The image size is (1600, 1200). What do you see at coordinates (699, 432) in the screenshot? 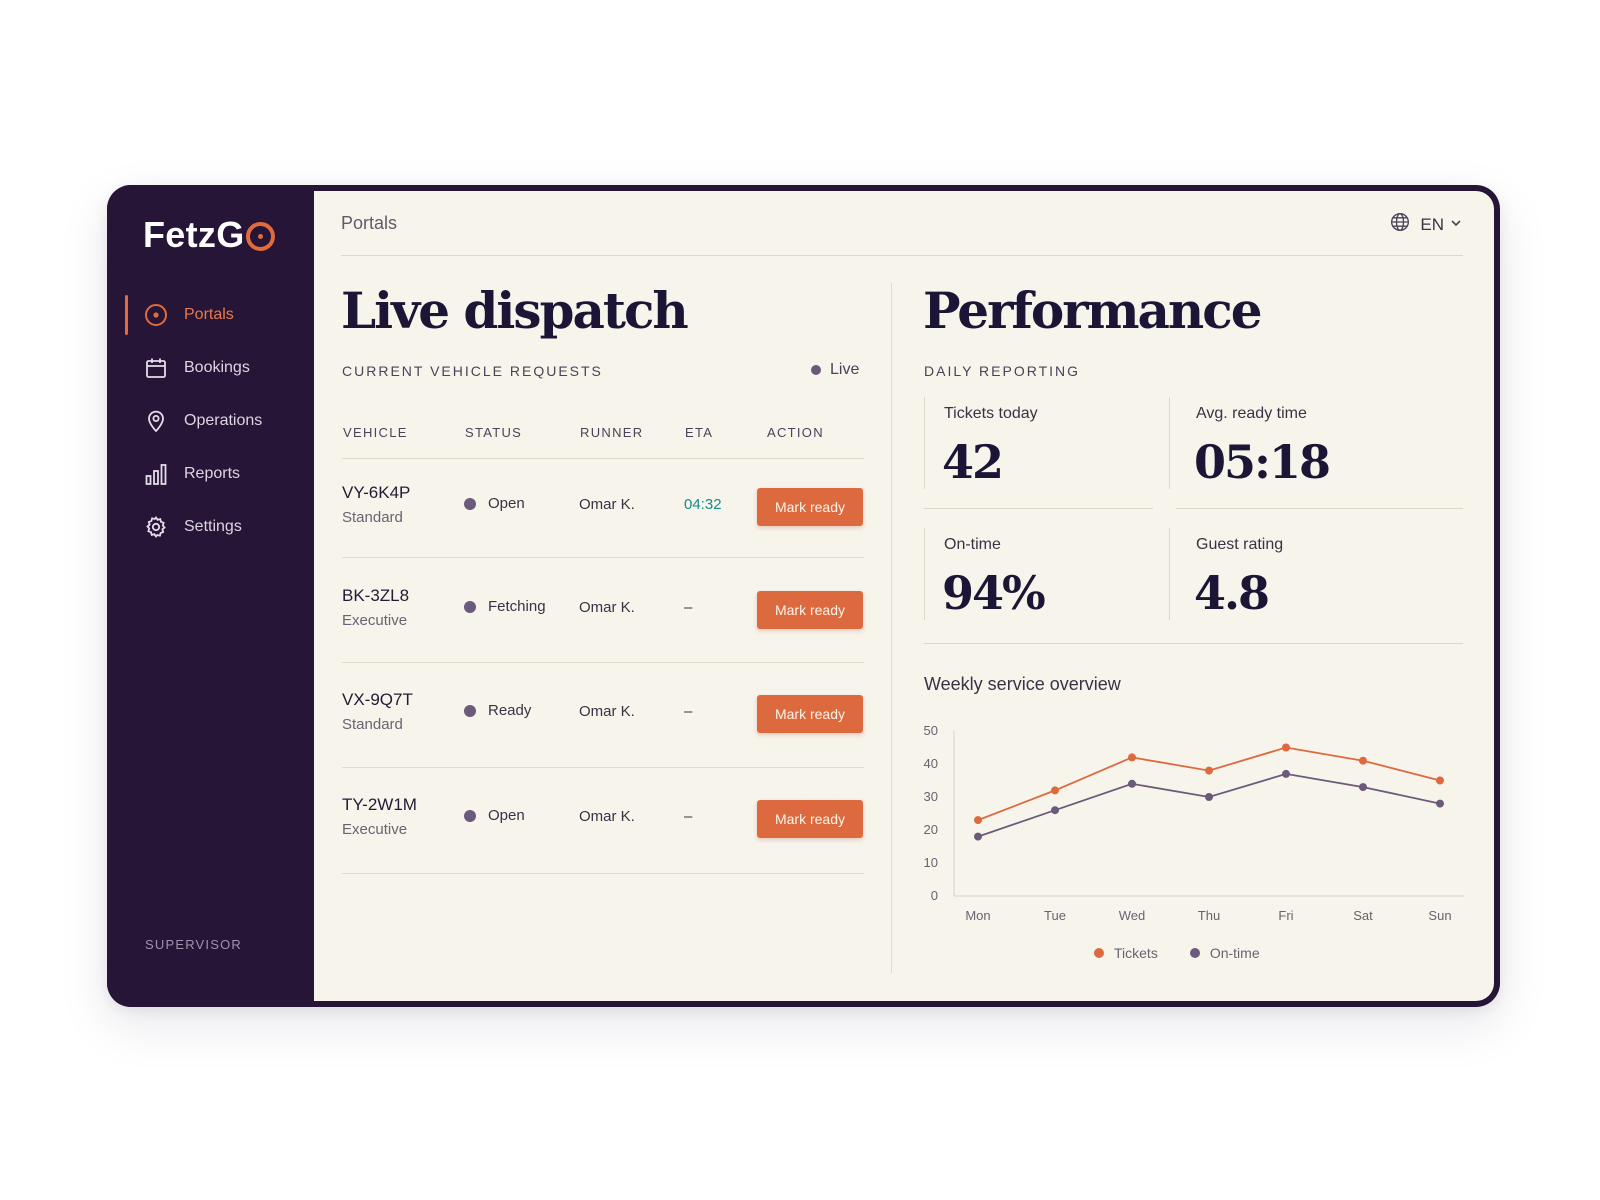
I see `column-header-eta: ETA` at bounding box center [699, 432].